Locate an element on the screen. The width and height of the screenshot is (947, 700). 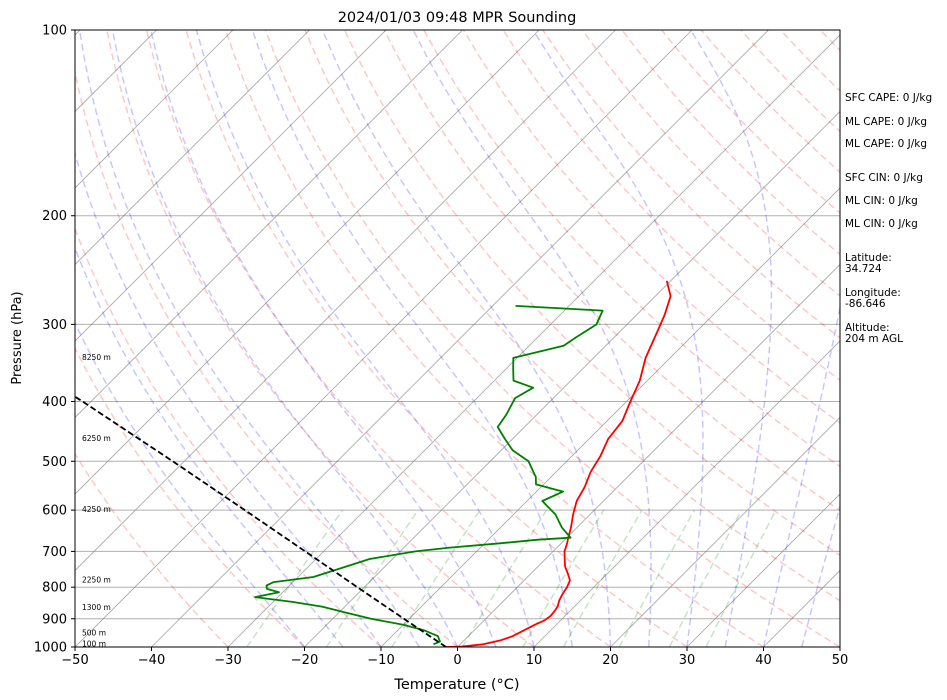
x-tick-label: 0 is located at coordinates (457, 660).